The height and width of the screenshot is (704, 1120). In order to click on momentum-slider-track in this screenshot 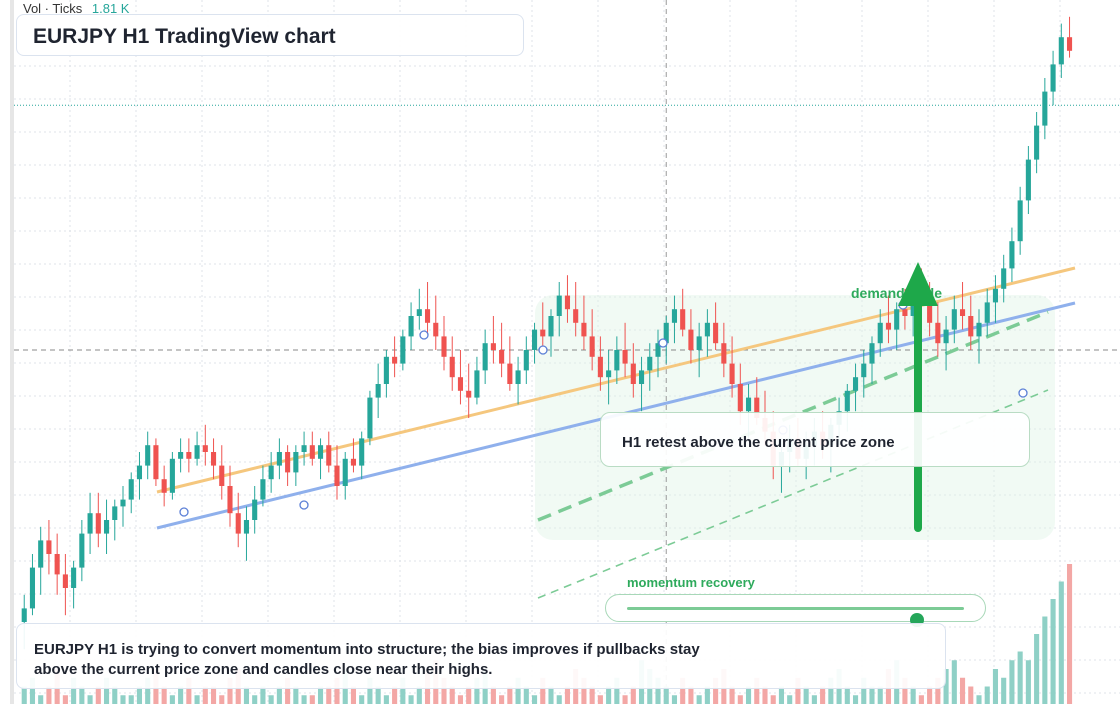, I will do `click(795, 617)`.